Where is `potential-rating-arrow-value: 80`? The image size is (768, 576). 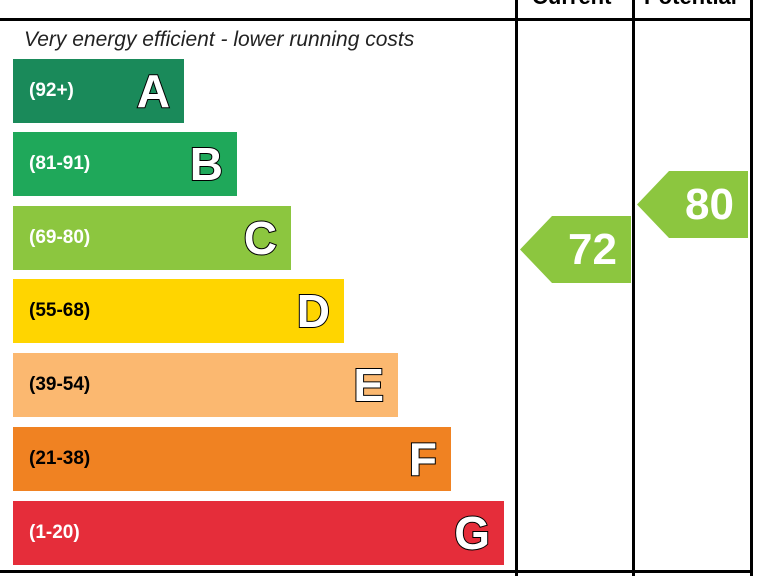
potential-rating-arrow-value: 80 is located at coordinates (709, 204).